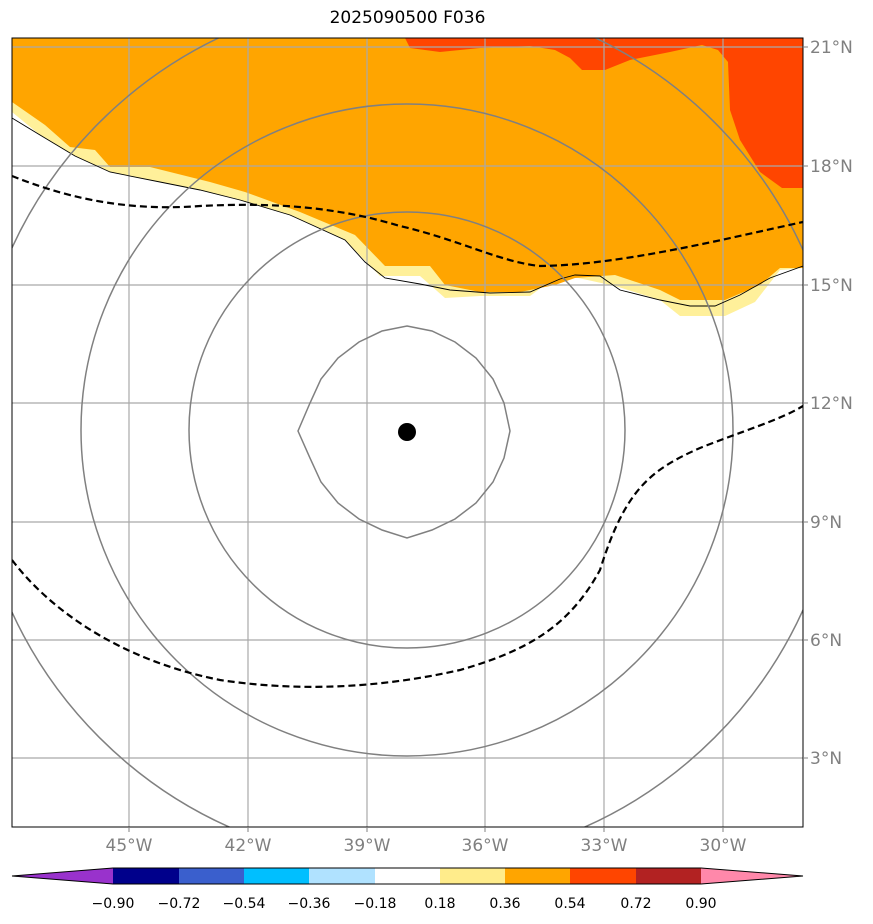 The width and height of the screenshot is (873, 924). Describe the element at coordinates (826, 523) in the screenshot. I see `lat-label: 9°N` at that location.